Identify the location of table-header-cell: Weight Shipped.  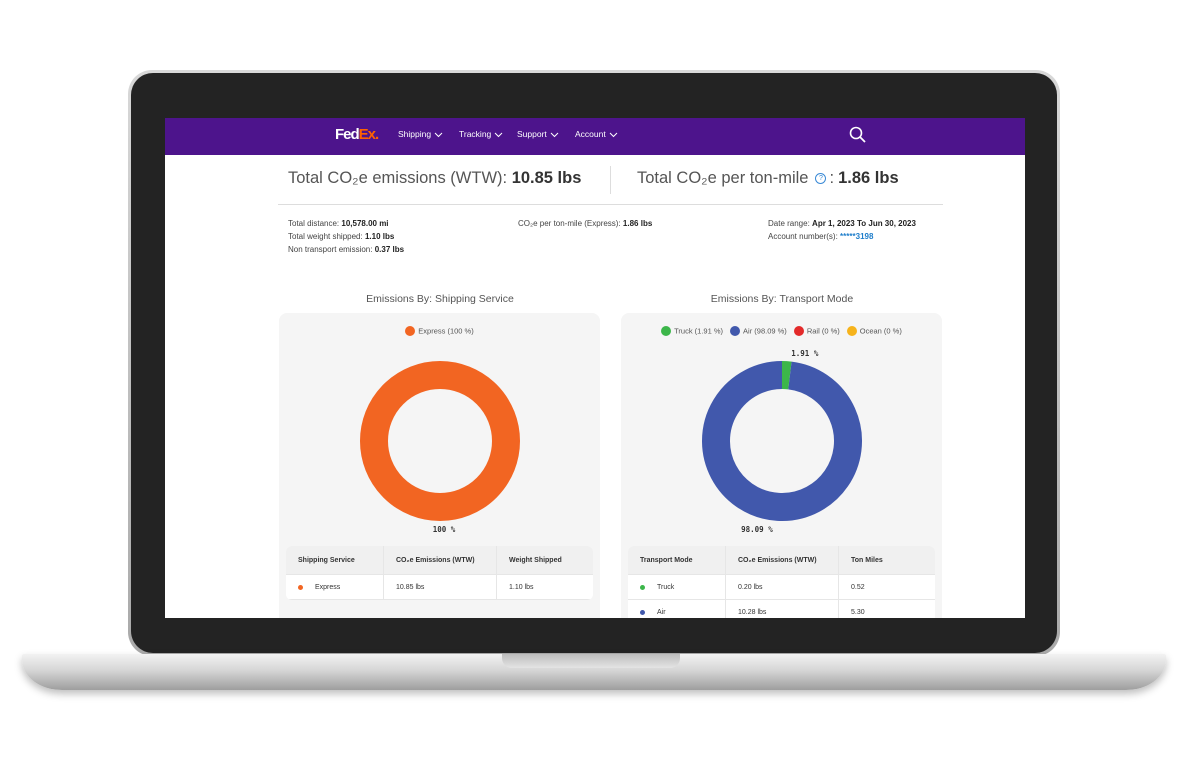
(544, 560).